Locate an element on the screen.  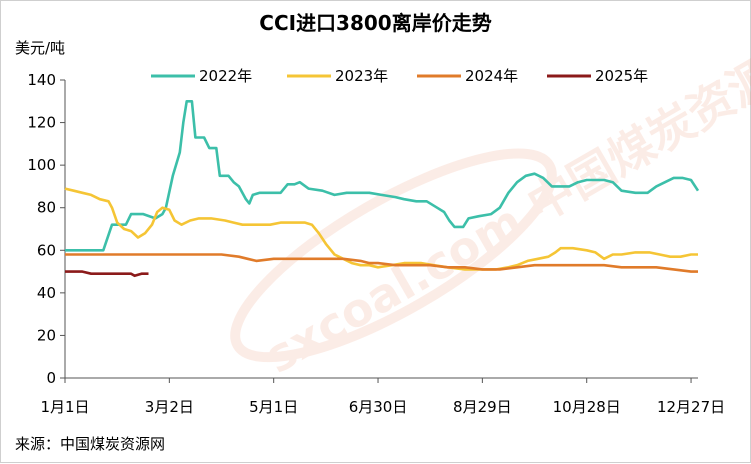
legend-label: 2025年 is located at coordinates (621, 76).